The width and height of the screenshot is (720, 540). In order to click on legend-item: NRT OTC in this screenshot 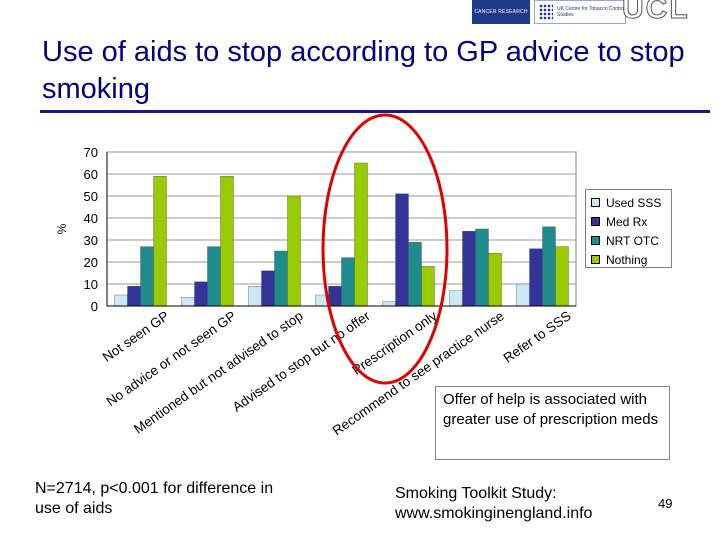, I will do `click(631, 240)`.